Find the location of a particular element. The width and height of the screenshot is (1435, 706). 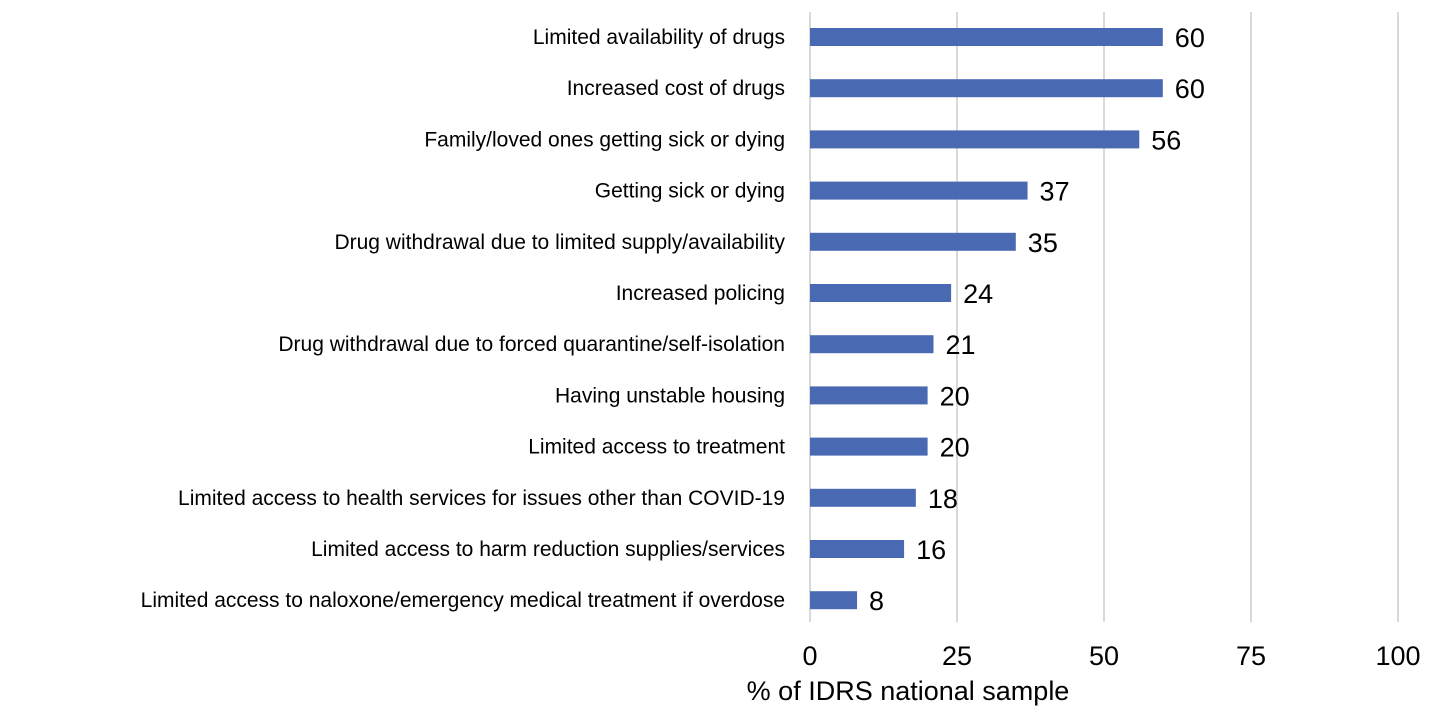

data-label: 21 is located at coordinates (960, 345).